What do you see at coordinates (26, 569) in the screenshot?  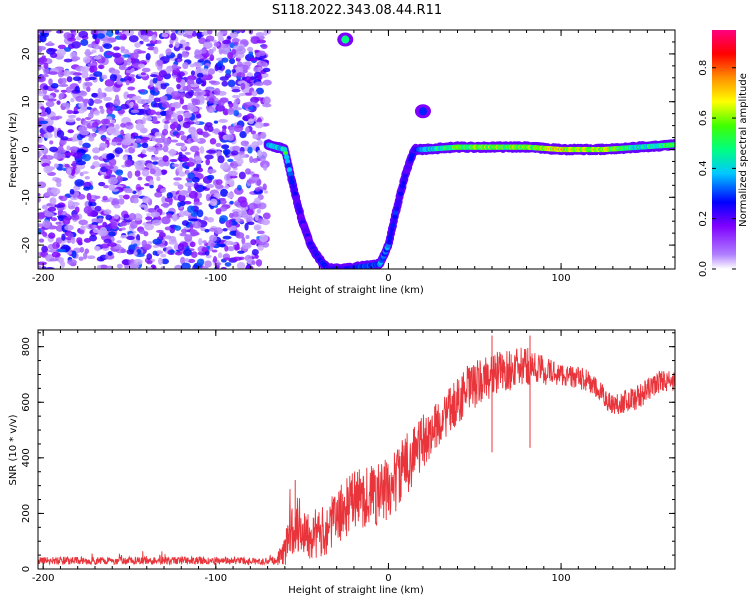 I see `snr-ytick-label: 0` at bounding box center [26, 569].